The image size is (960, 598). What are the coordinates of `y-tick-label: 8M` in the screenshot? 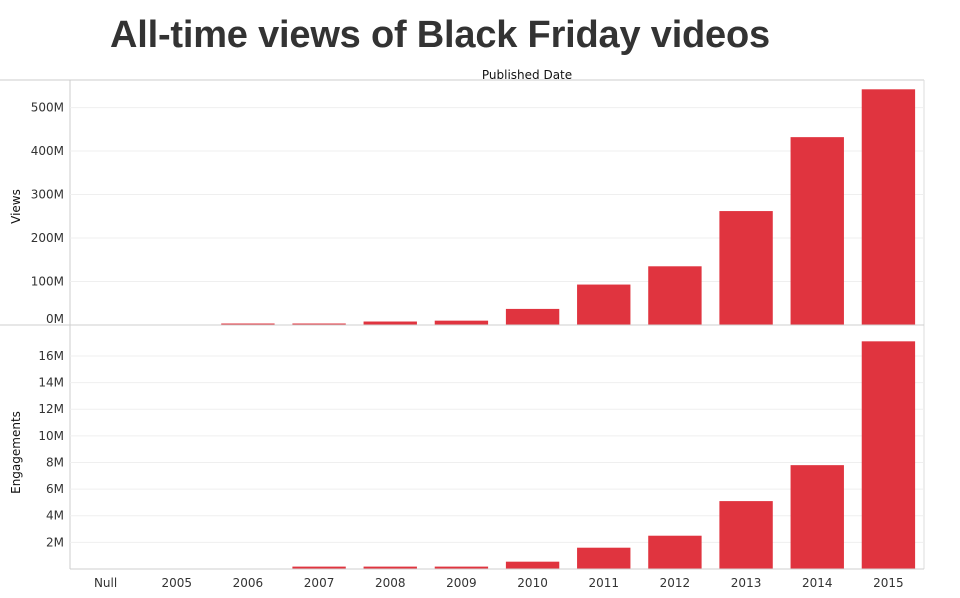 It's located at (55, 462).